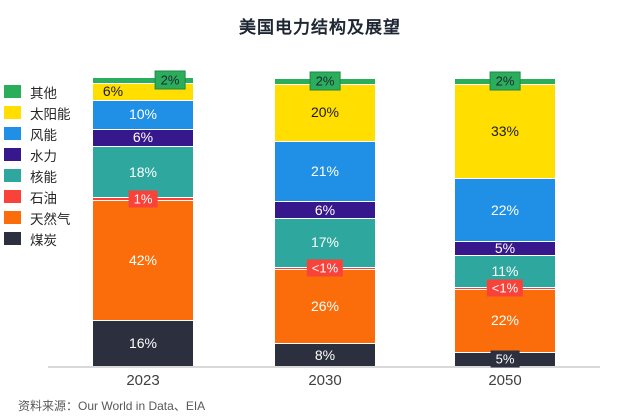 The height and width of the screenshot is (418, 640). Describe the element at coordinates (505, 380) in the screenshot. I see `x-axis-label: 2050` at that location.